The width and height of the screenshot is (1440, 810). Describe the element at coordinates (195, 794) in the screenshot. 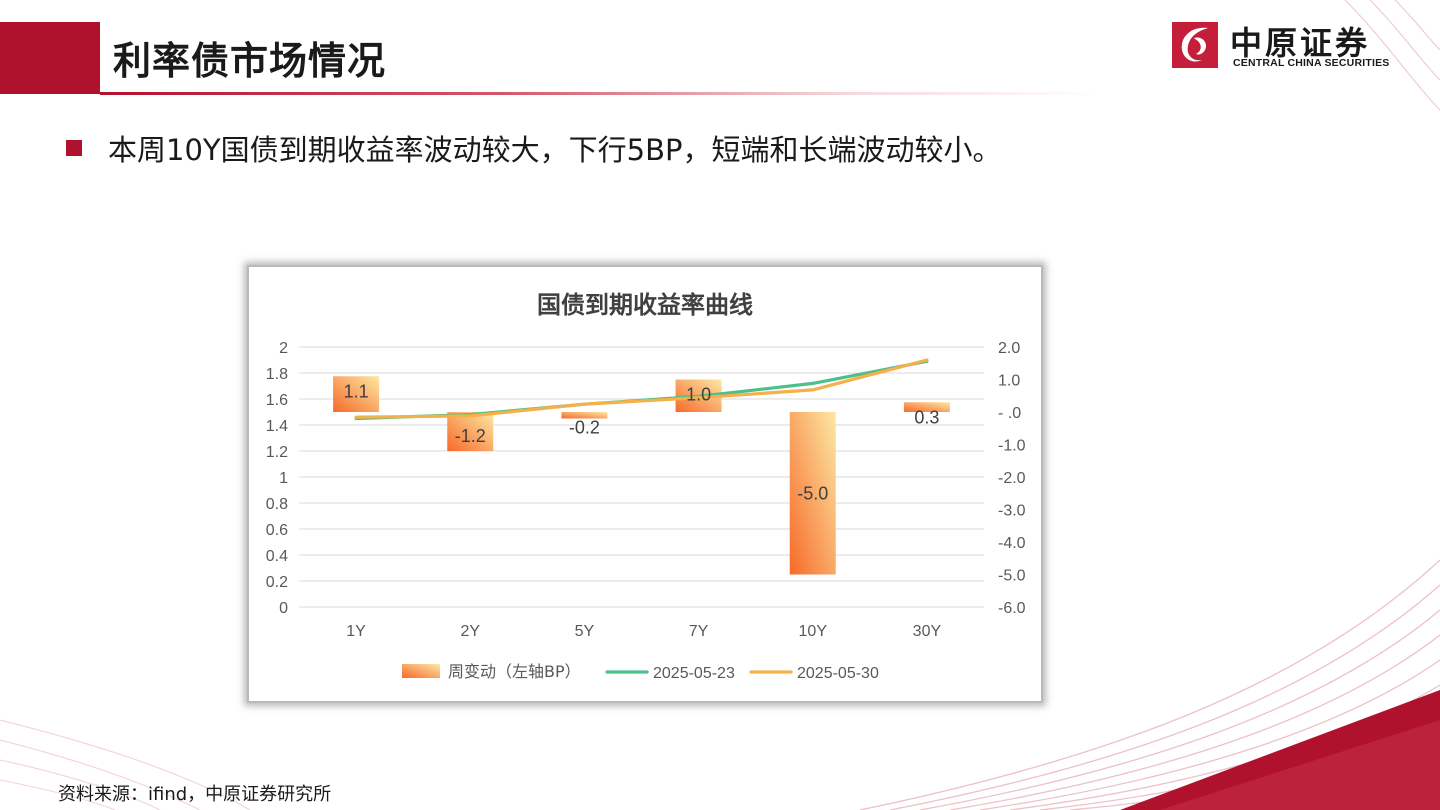

I see `source-note: 资料来源：ifind，中原证券研究所` at that location.